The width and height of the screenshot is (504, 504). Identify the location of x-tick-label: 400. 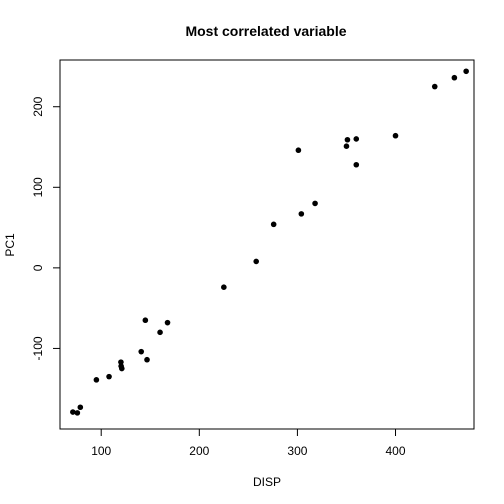
(396, 451).